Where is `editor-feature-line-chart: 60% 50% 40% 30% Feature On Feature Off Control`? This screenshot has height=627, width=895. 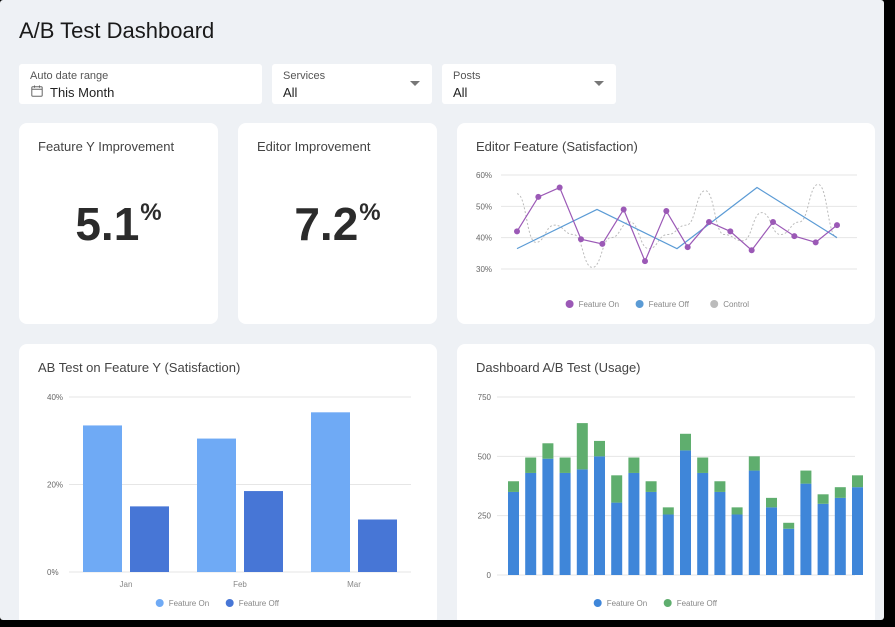
editor-feature-line-chart: 60% 50% 40% 30% Feature On Feature Off Control is located at coordinates (666, 240).